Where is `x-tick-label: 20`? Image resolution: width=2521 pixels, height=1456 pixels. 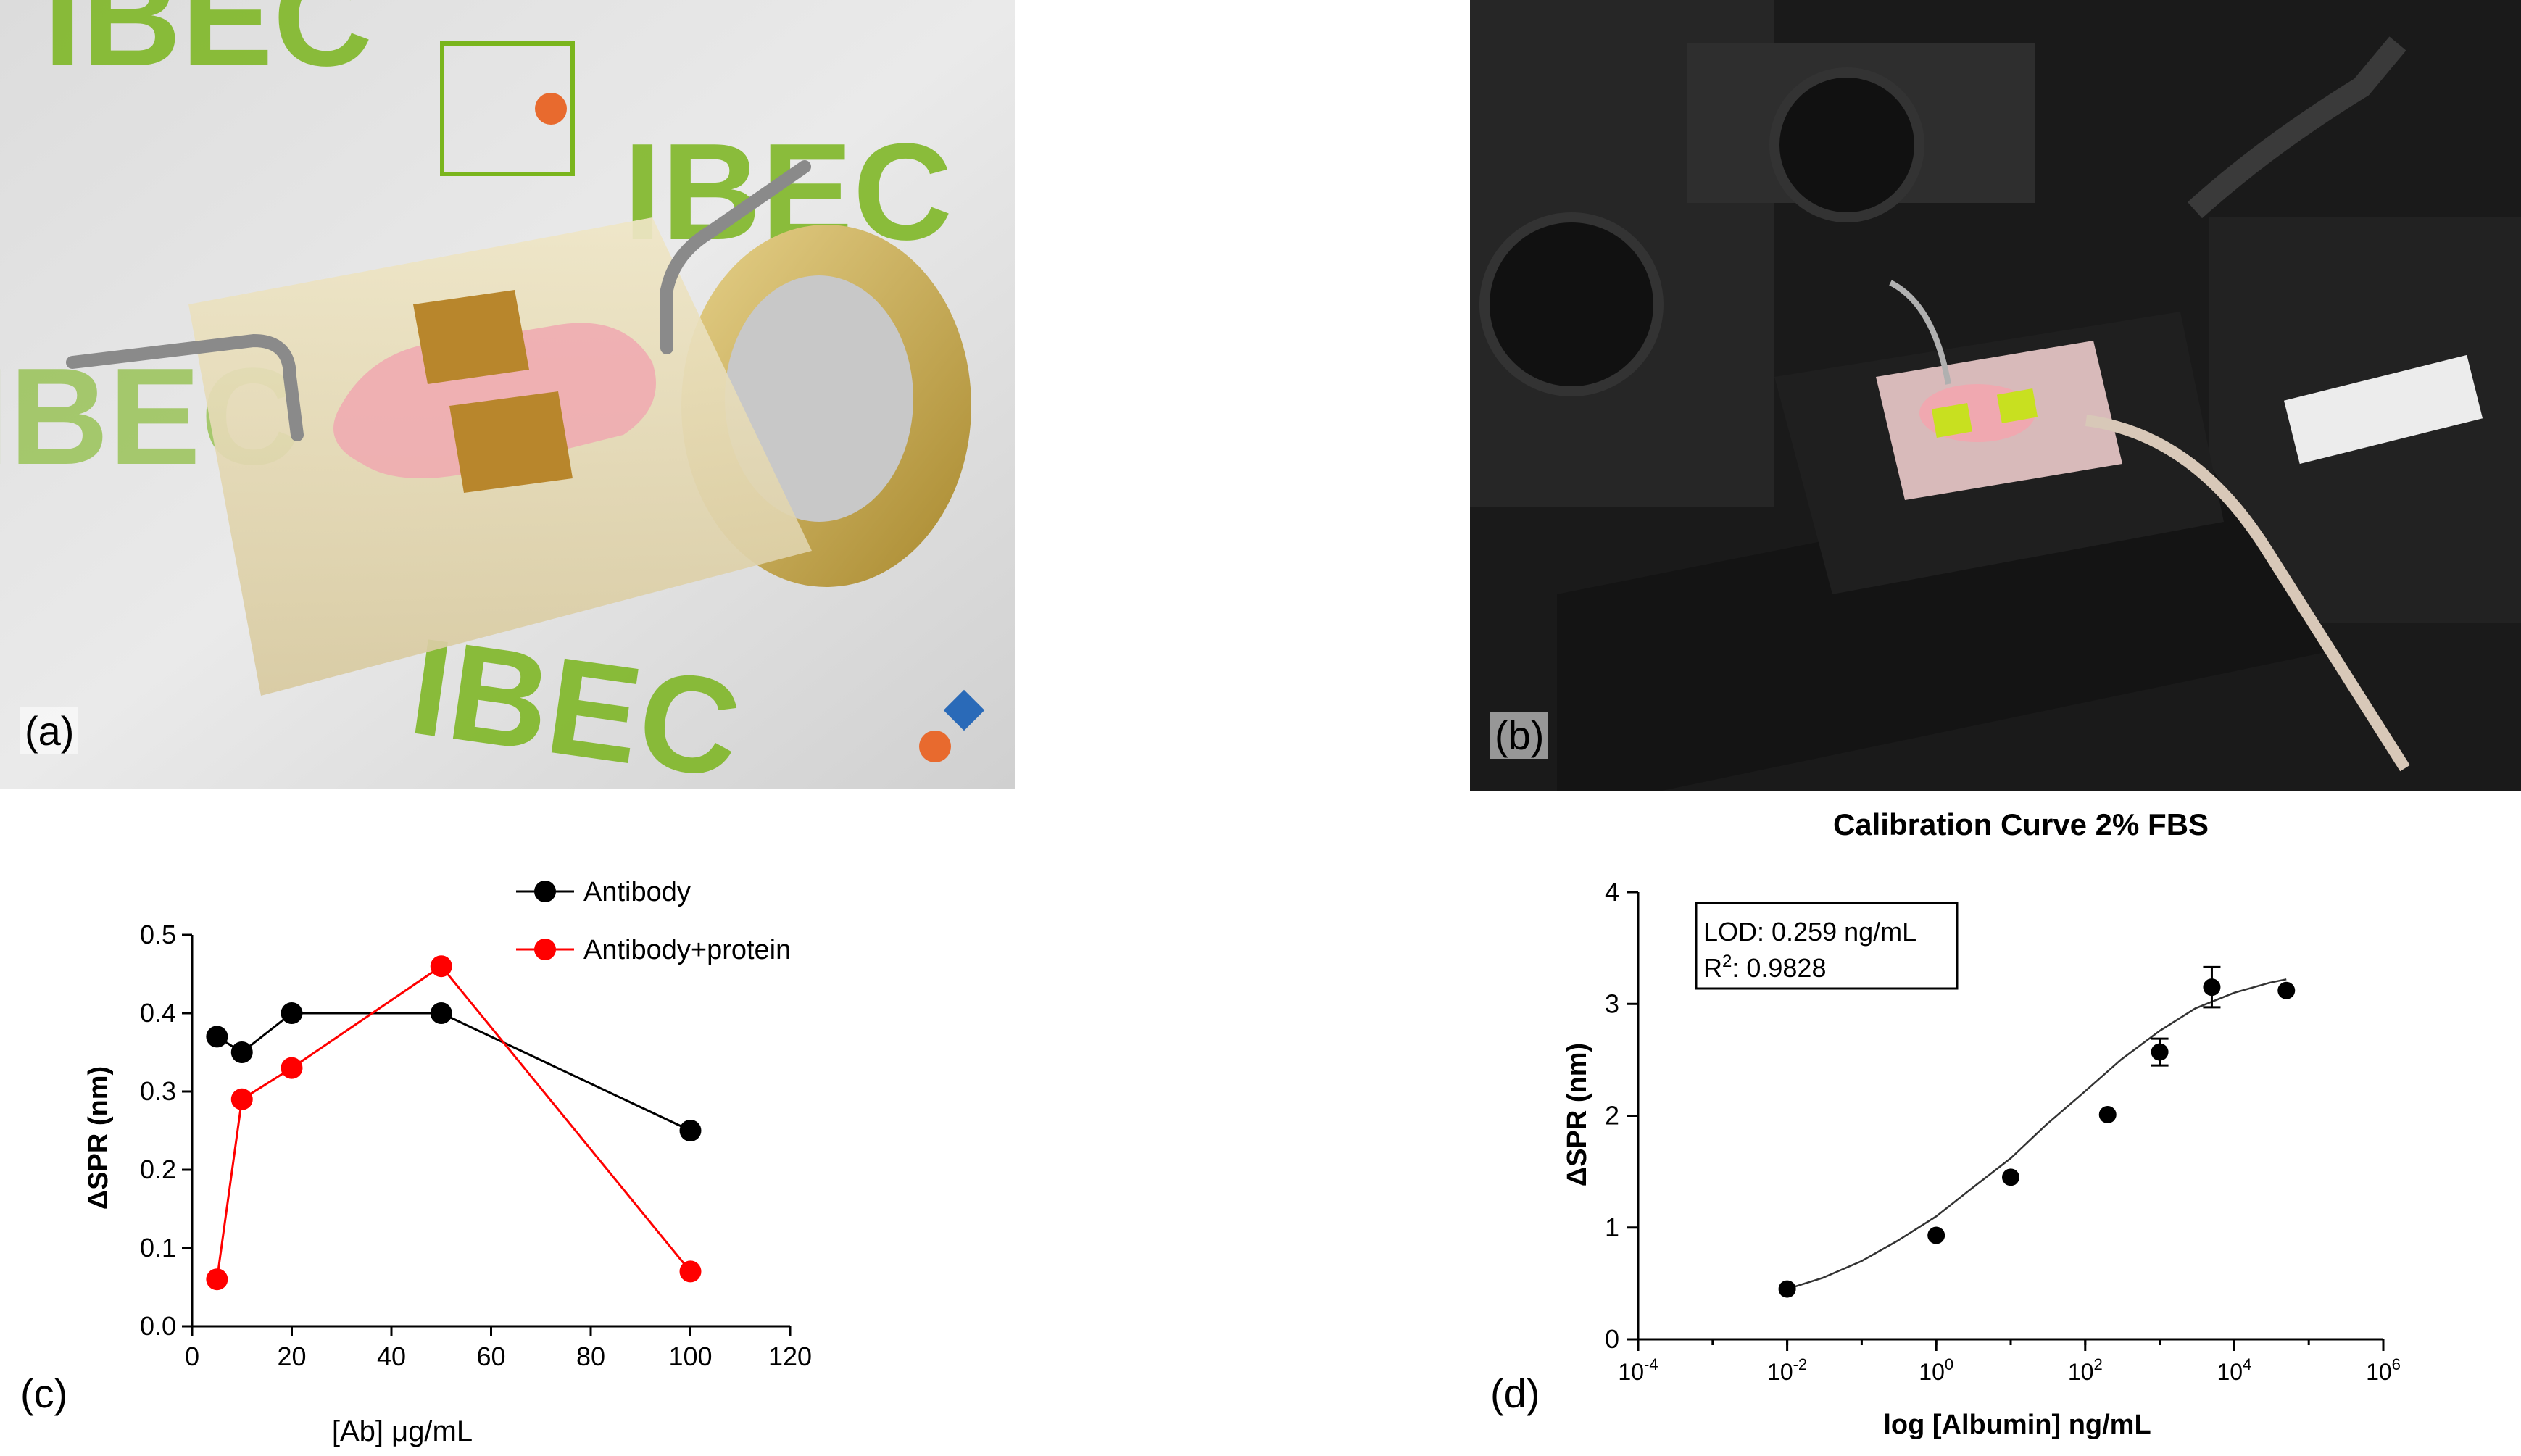 x-tick-label: 20 is located at coordinates (291, 1356).